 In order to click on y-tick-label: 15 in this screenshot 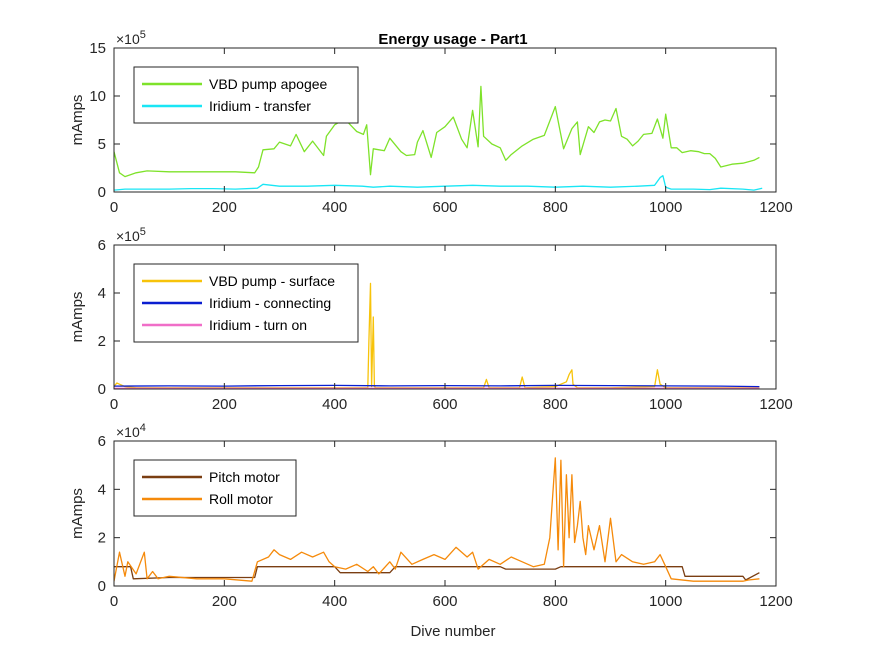, I will do `click(97, 48)`.